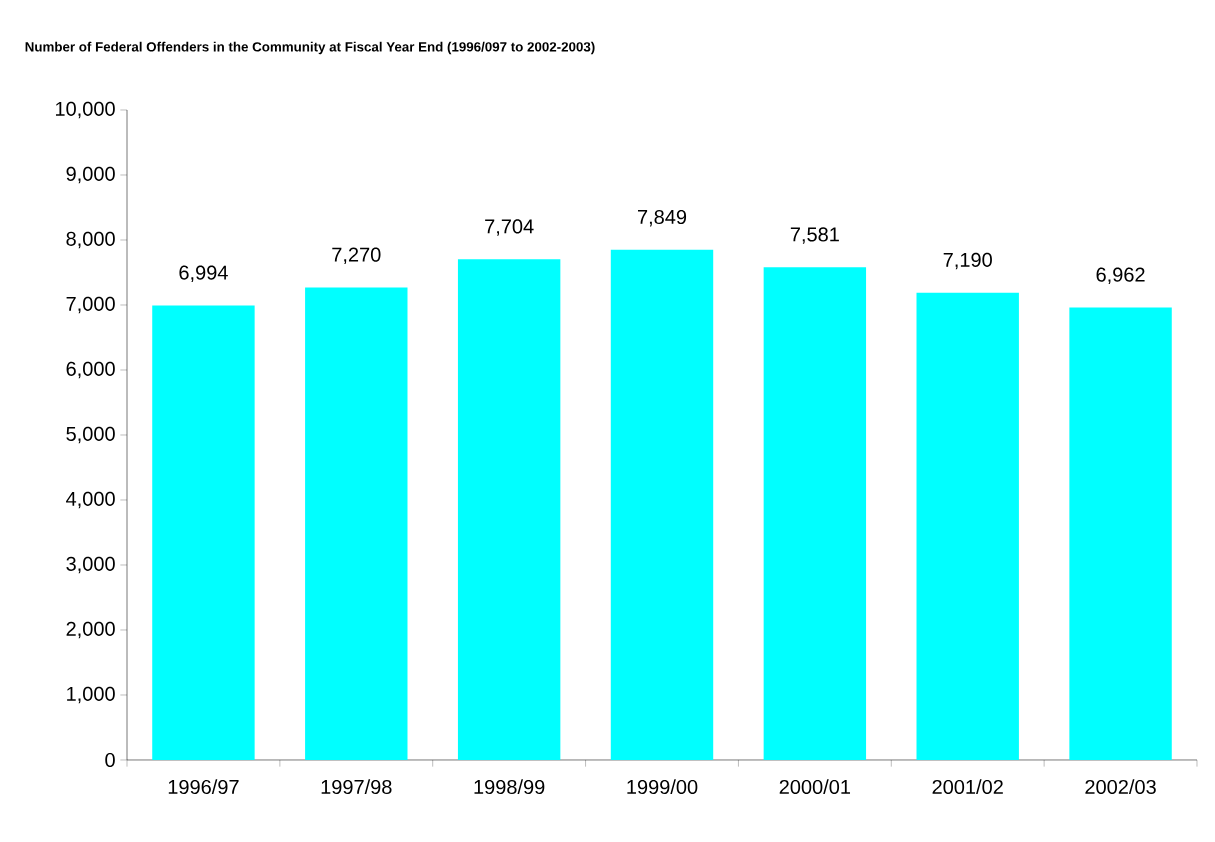  I want to click on y-tick-label: 10,000, so click(85, 110).